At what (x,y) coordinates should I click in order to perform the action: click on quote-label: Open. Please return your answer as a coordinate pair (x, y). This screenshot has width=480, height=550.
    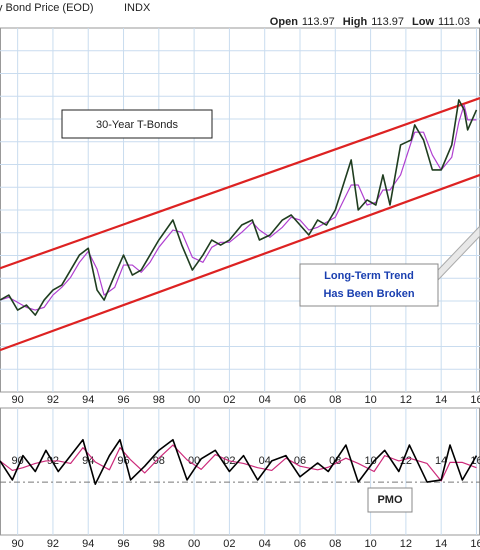
    Looking at the image, I should click on (284, 22).